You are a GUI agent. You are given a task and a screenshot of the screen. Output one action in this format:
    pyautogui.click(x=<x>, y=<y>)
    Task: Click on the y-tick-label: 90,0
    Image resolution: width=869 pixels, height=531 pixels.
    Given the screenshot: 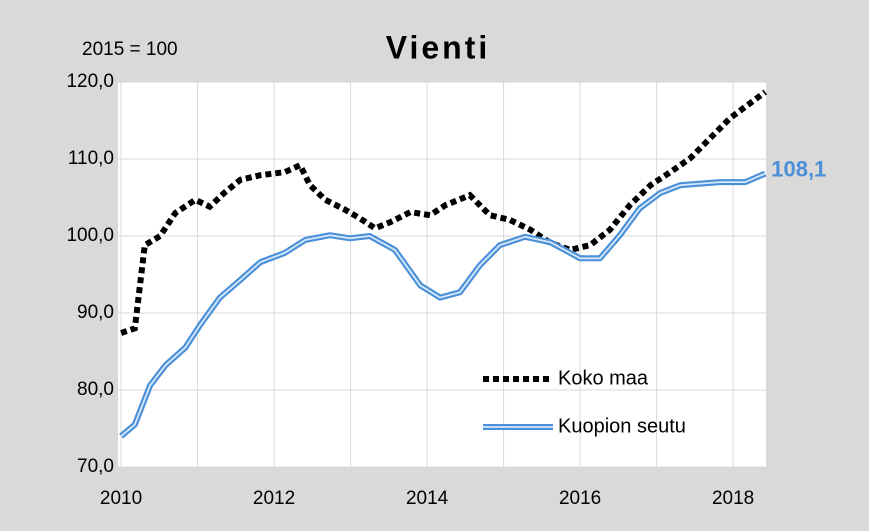 What is the action you would take?
    pyautogui.click(x=95, y=312)
    